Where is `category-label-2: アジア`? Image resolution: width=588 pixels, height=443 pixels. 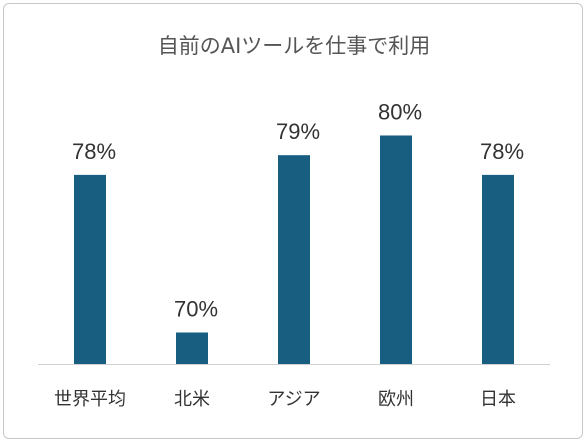
category-label-2: アジア is located at coordinates (293, 399).